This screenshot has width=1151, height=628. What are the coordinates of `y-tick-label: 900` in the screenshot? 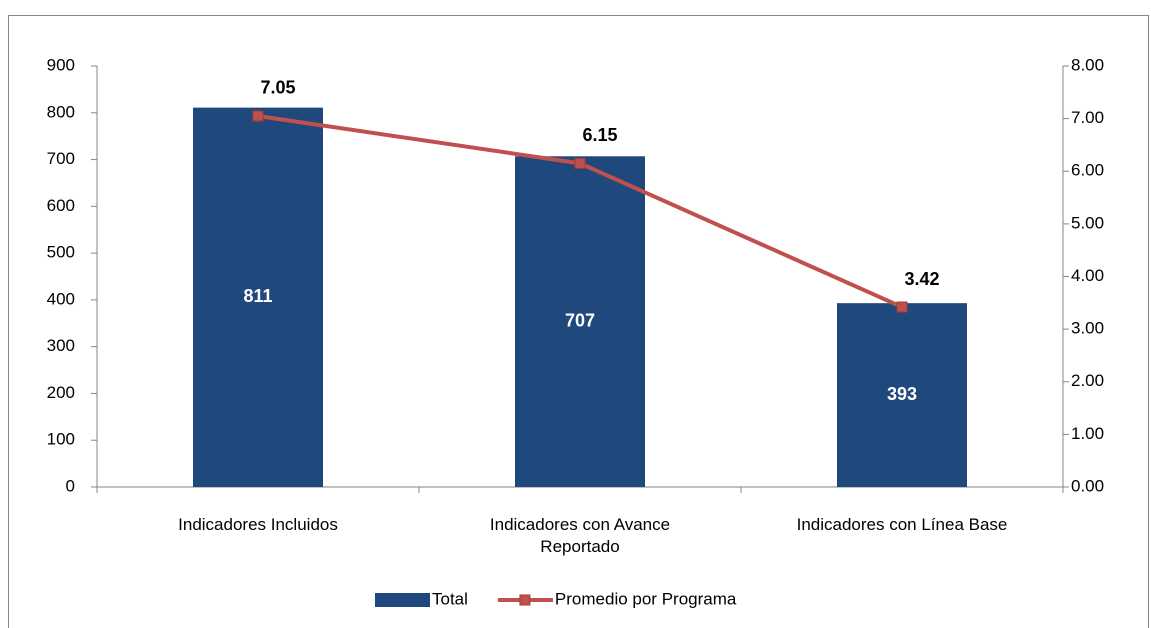 It's located at (61, 64).